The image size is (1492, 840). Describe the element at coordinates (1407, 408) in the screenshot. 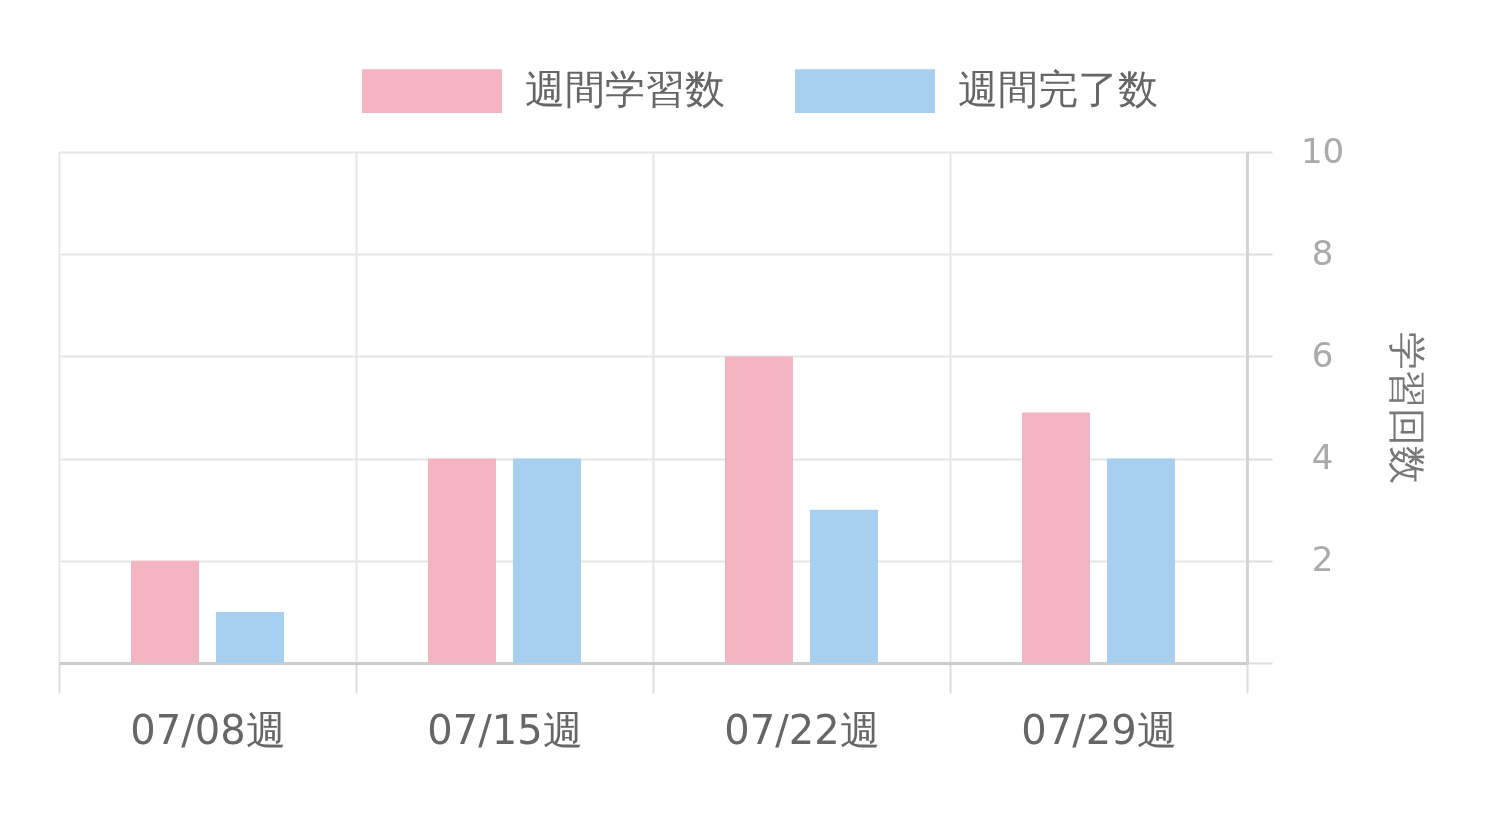

I see `y-axis-title: 学習回数` at that location.